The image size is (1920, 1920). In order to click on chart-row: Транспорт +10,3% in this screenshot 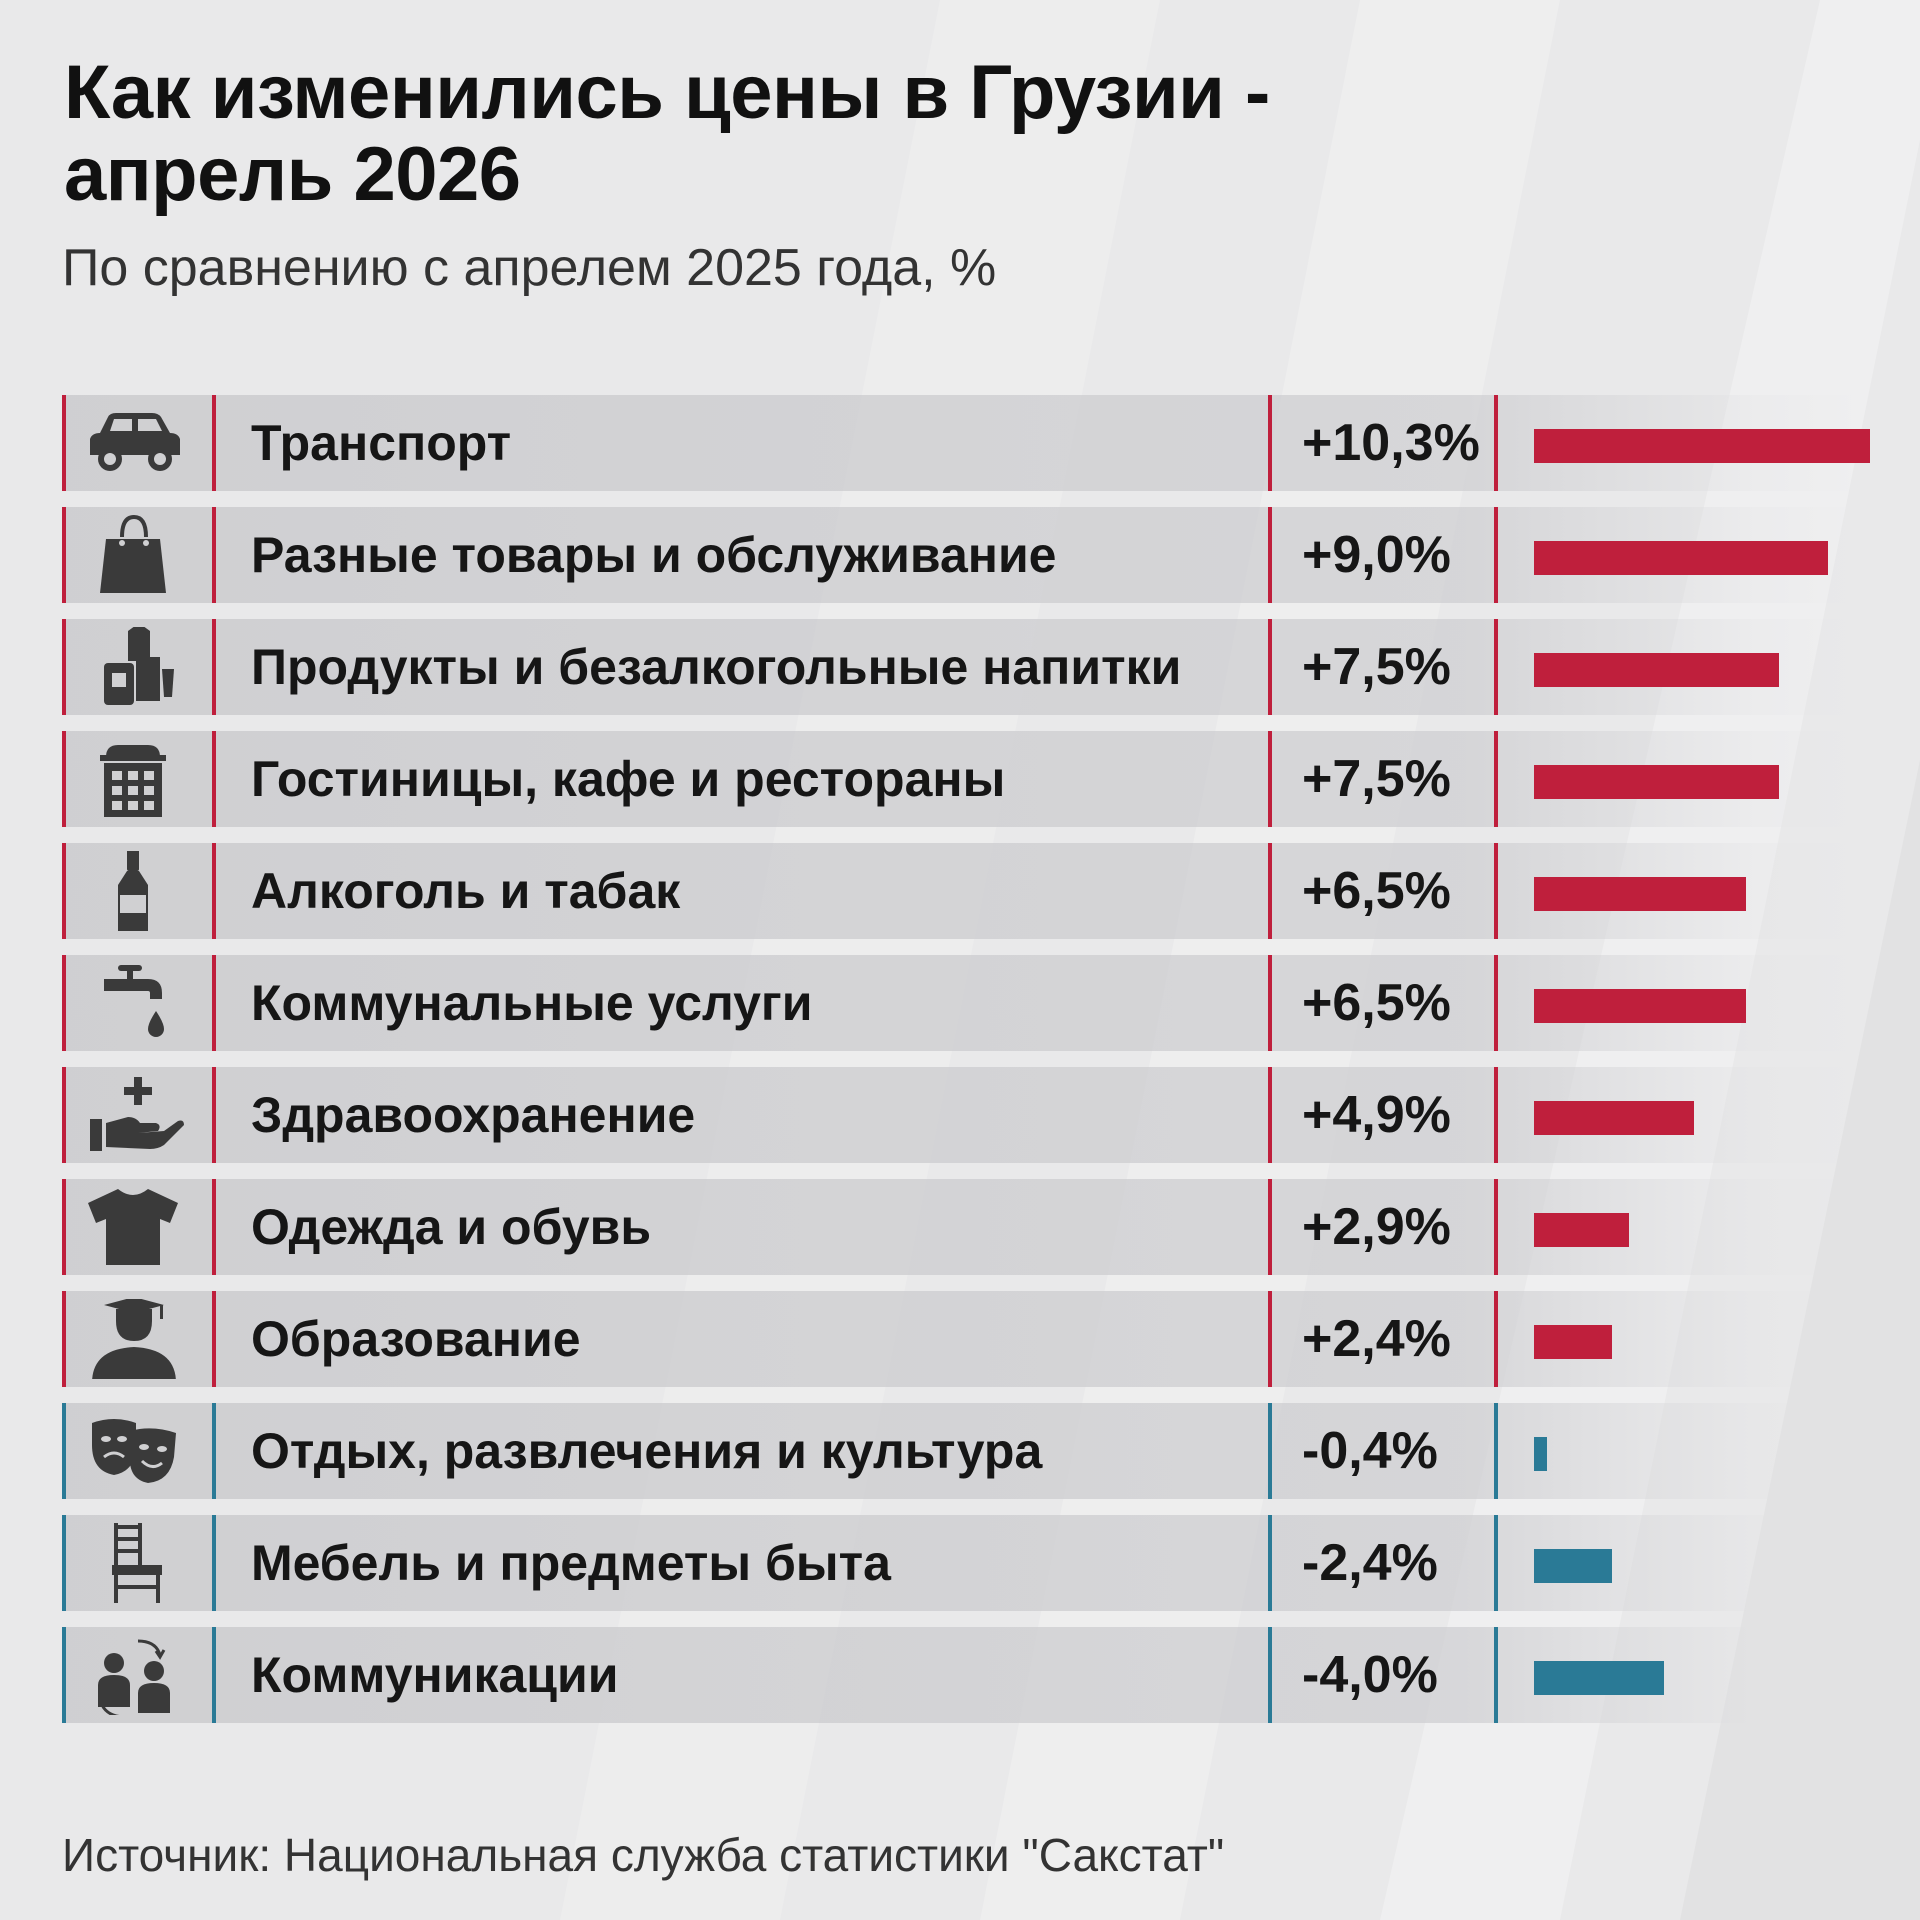, I will do `click(966, 443)`.